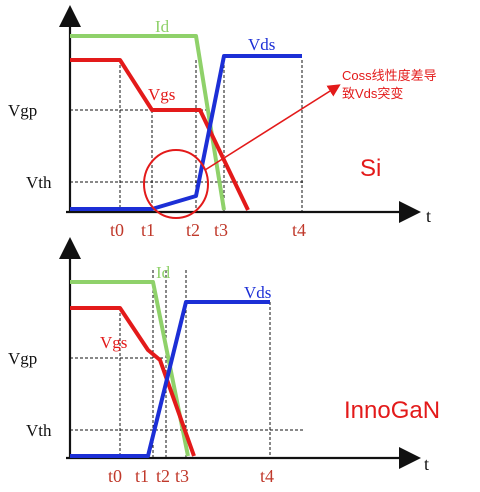  Describe the element at coordinates (163, 272) in the screenshot. I see `gan-id-label: Id` at that location.